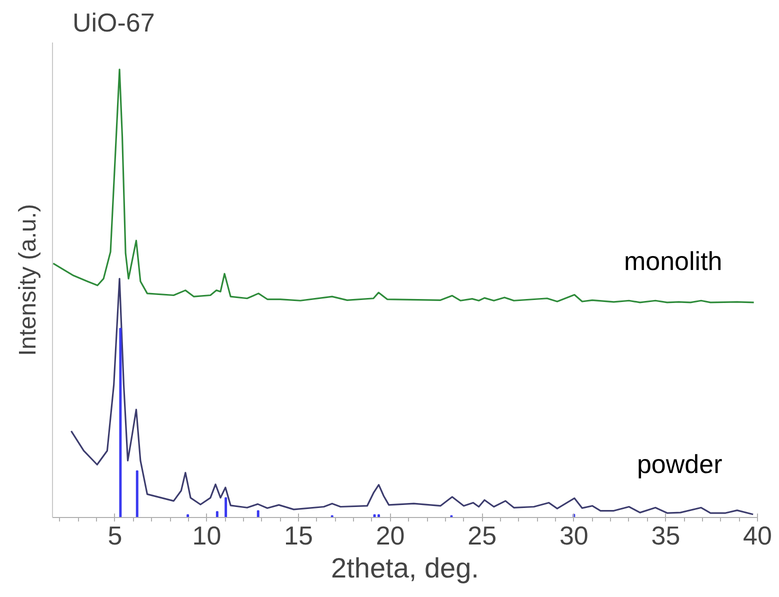 The image size is (779, 597). Describe the element at coordinates (115, 535) in the screenshot. I see `x-tick-label: 5` at that location.